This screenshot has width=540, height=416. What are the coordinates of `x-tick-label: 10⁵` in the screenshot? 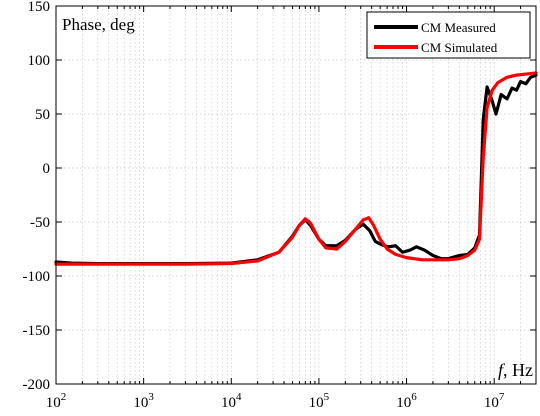 It's located at (319, 401).